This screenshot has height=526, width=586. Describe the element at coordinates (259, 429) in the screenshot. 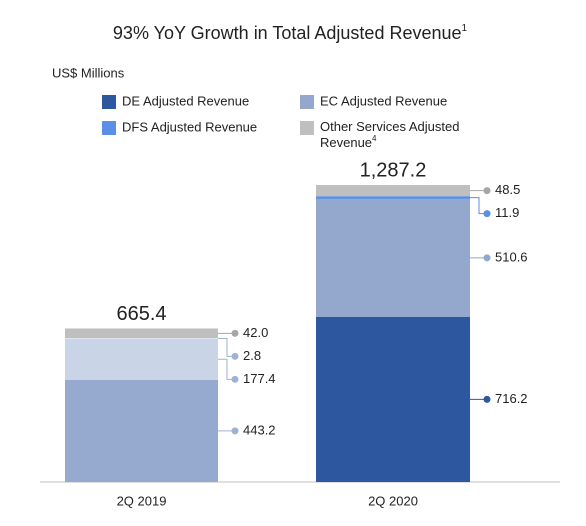

I see `value-label: 443.2` at that location.